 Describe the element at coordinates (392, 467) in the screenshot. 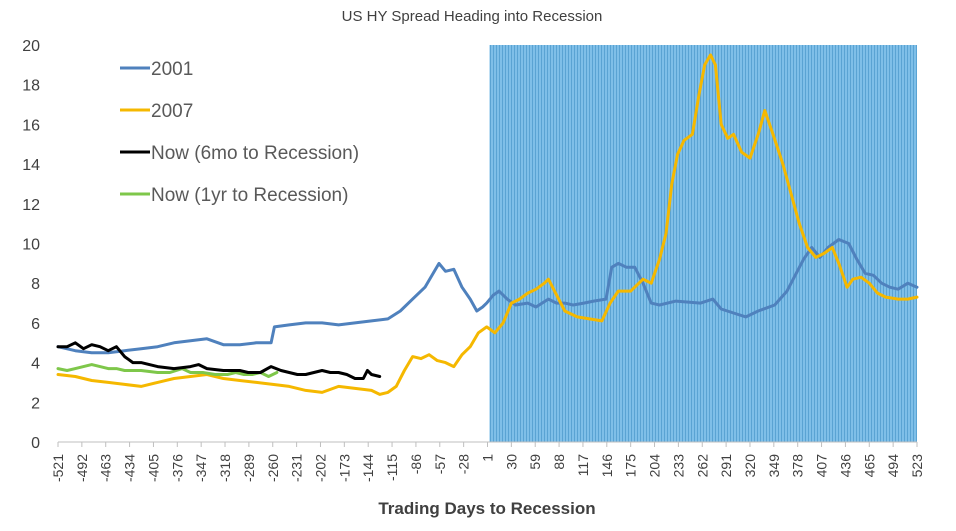

I see `x-tick-label: -115` at that location.